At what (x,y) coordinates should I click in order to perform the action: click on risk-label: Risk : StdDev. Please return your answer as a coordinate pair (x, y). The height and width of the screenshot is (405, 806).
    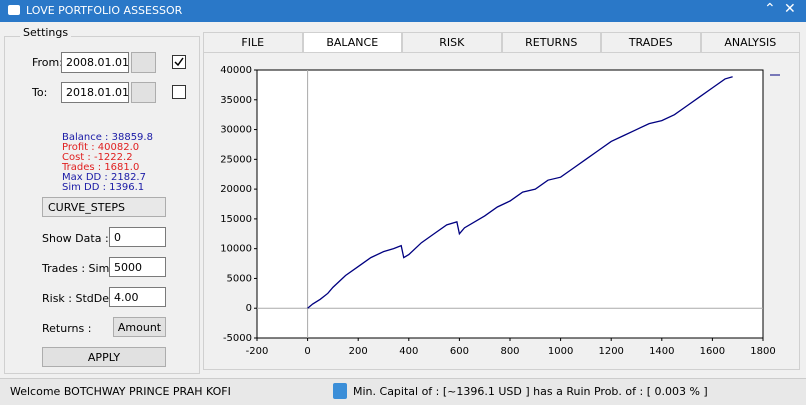
    Looking at the image, I should click on (79, 298).